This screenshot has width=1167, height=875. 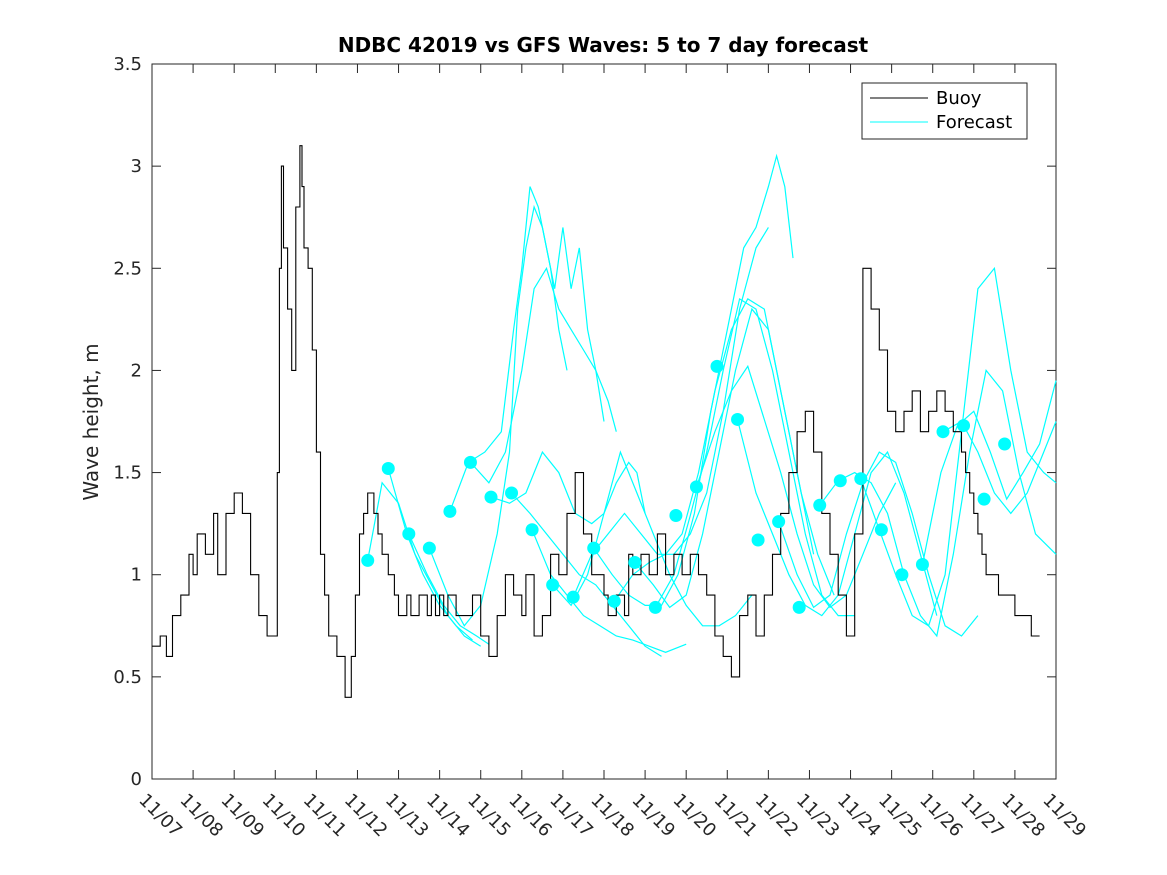 I want to click on y-tick-label: 1, so click(x=136, y=575).